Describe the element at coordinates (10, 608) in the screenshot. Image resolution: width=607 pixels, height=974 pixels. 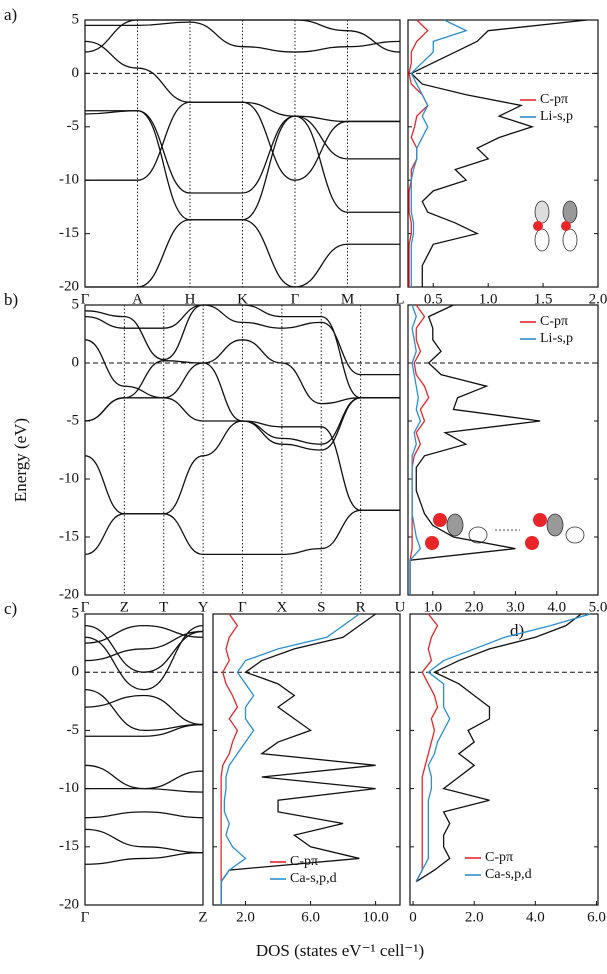
I see `panel-label: c)` at that location.